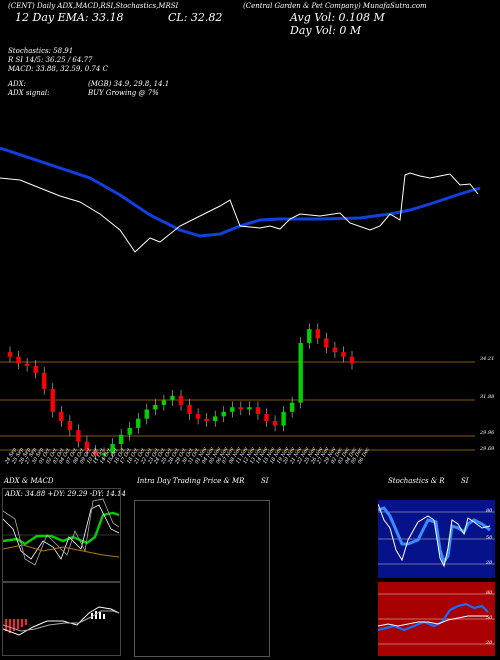 The height and width of the screenshot is (660, 500). Describe the element at coordinates (487, 397) in the screenshot. I see `price-level-2: 31.88` at that location.